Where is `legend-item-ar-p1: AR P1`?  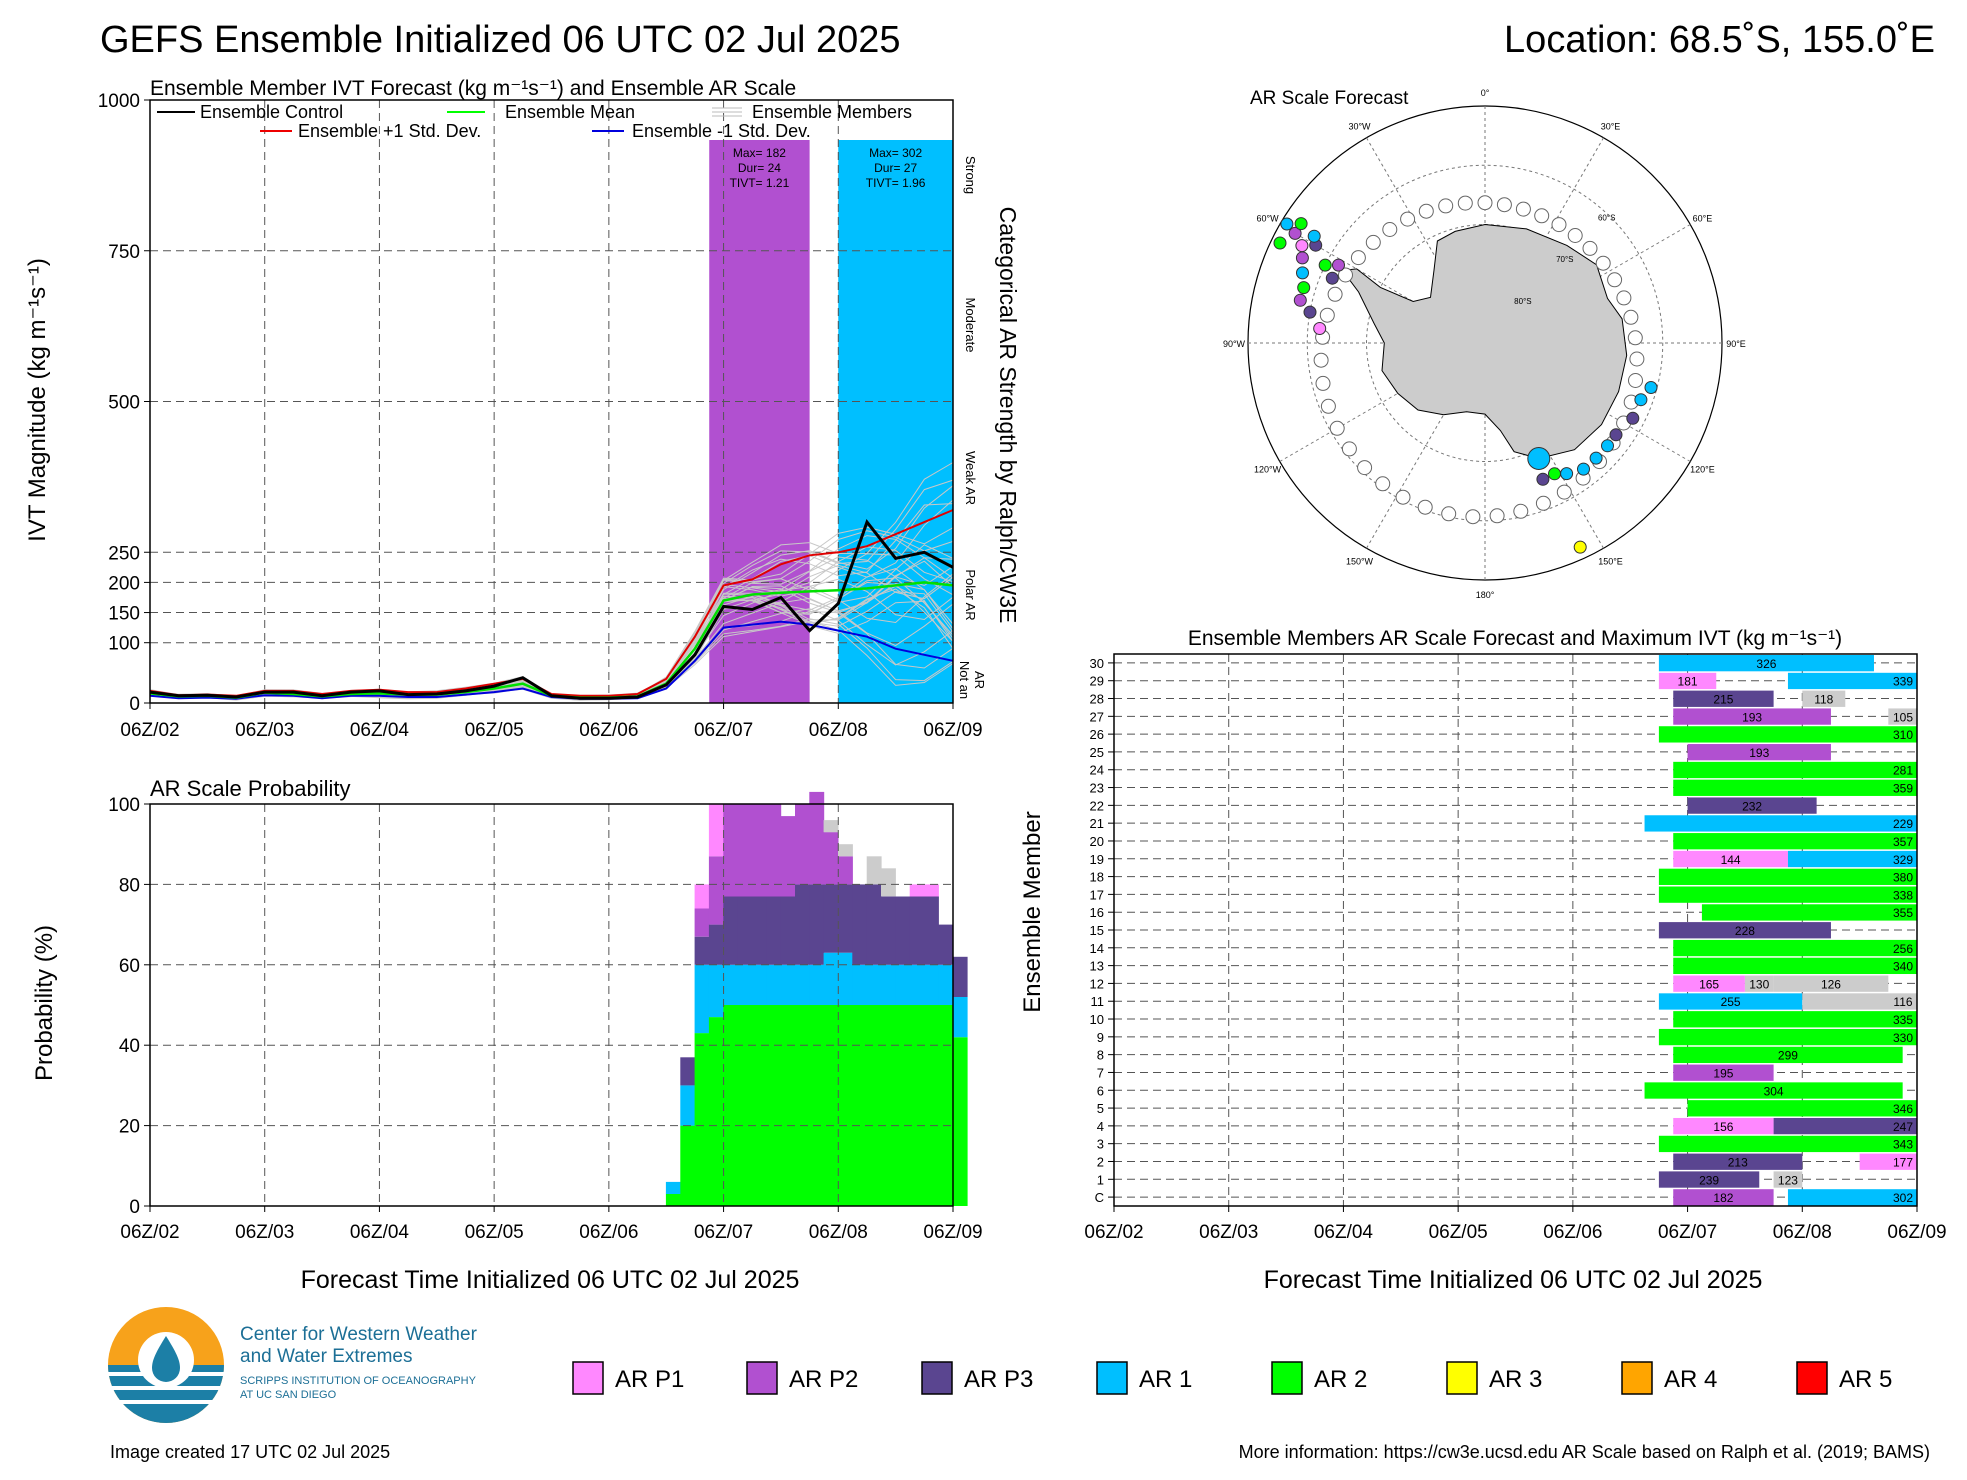 legend-item-ar-p1: AR P1 is located at coordinates (628, 1378).